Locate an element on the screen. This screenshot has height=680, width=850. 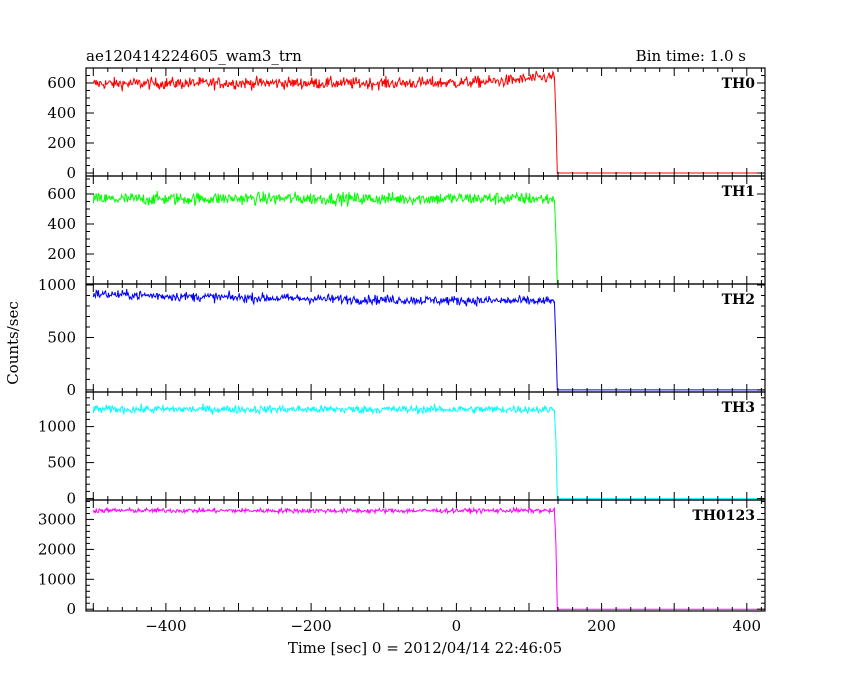
x-tick-label: 0 is located at coordinates (457, 626).